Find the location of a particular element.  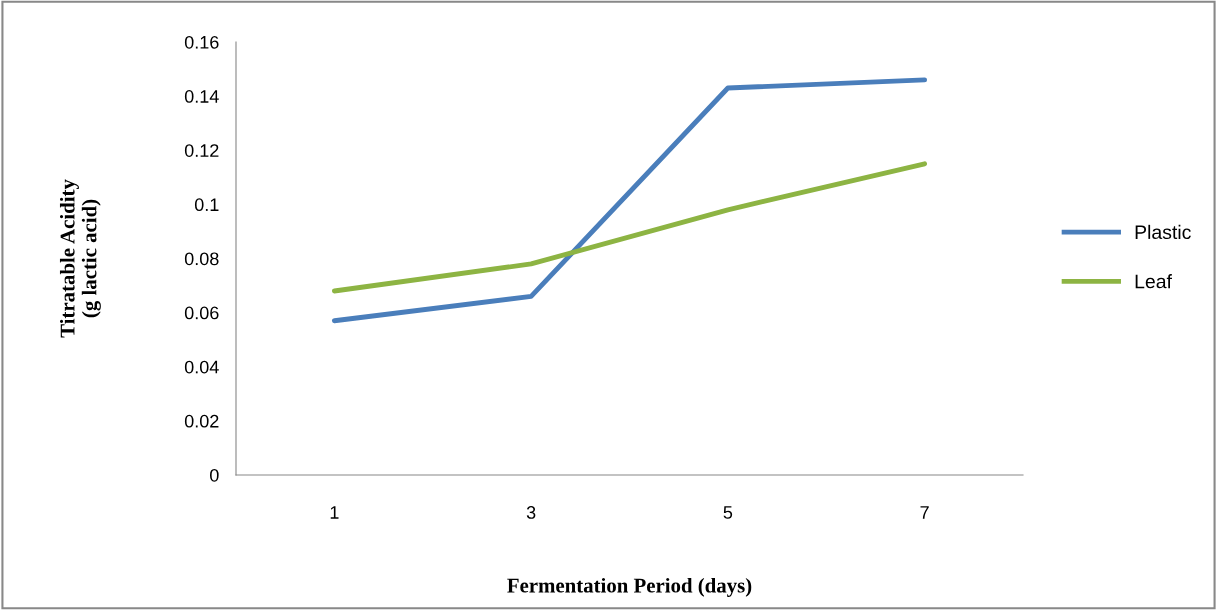

y-tick-label: 0.1 is located at coordinates (206, 205).